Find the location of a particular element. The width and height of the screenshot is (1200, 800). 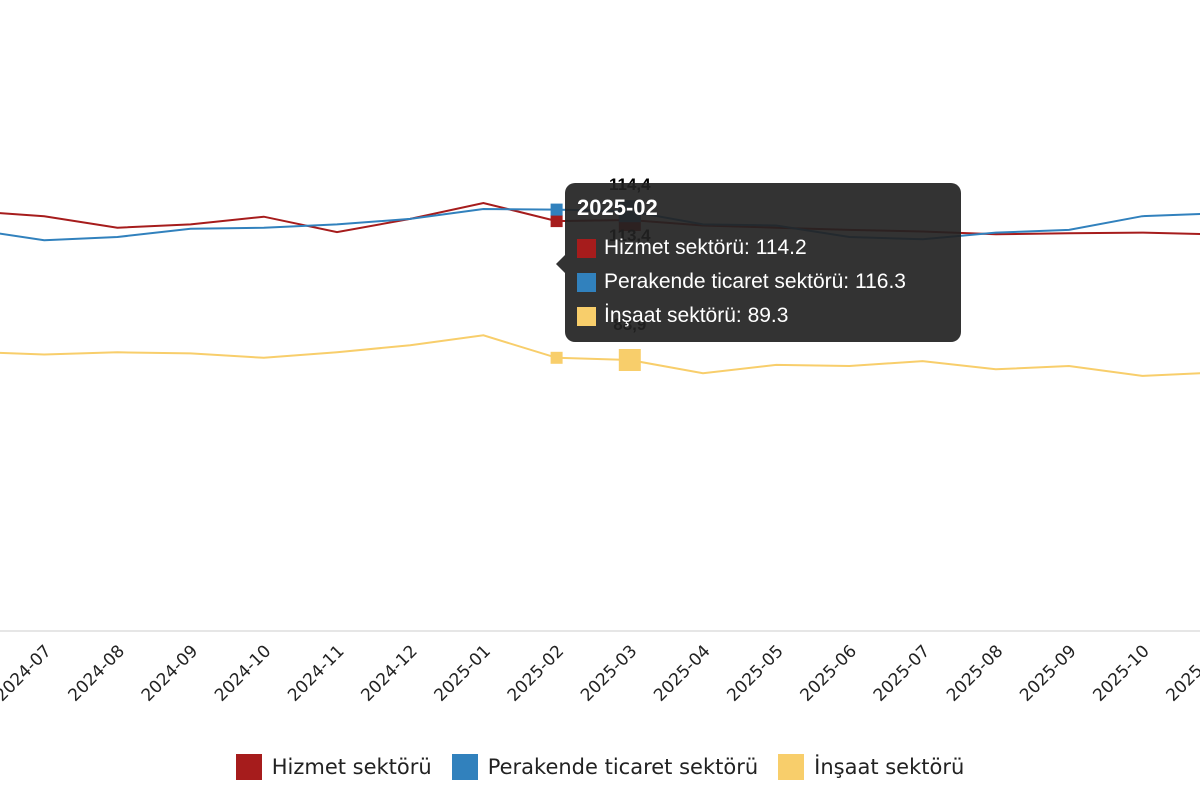

x-tick-label: 2025-07 is located at coordinates (902, 673).